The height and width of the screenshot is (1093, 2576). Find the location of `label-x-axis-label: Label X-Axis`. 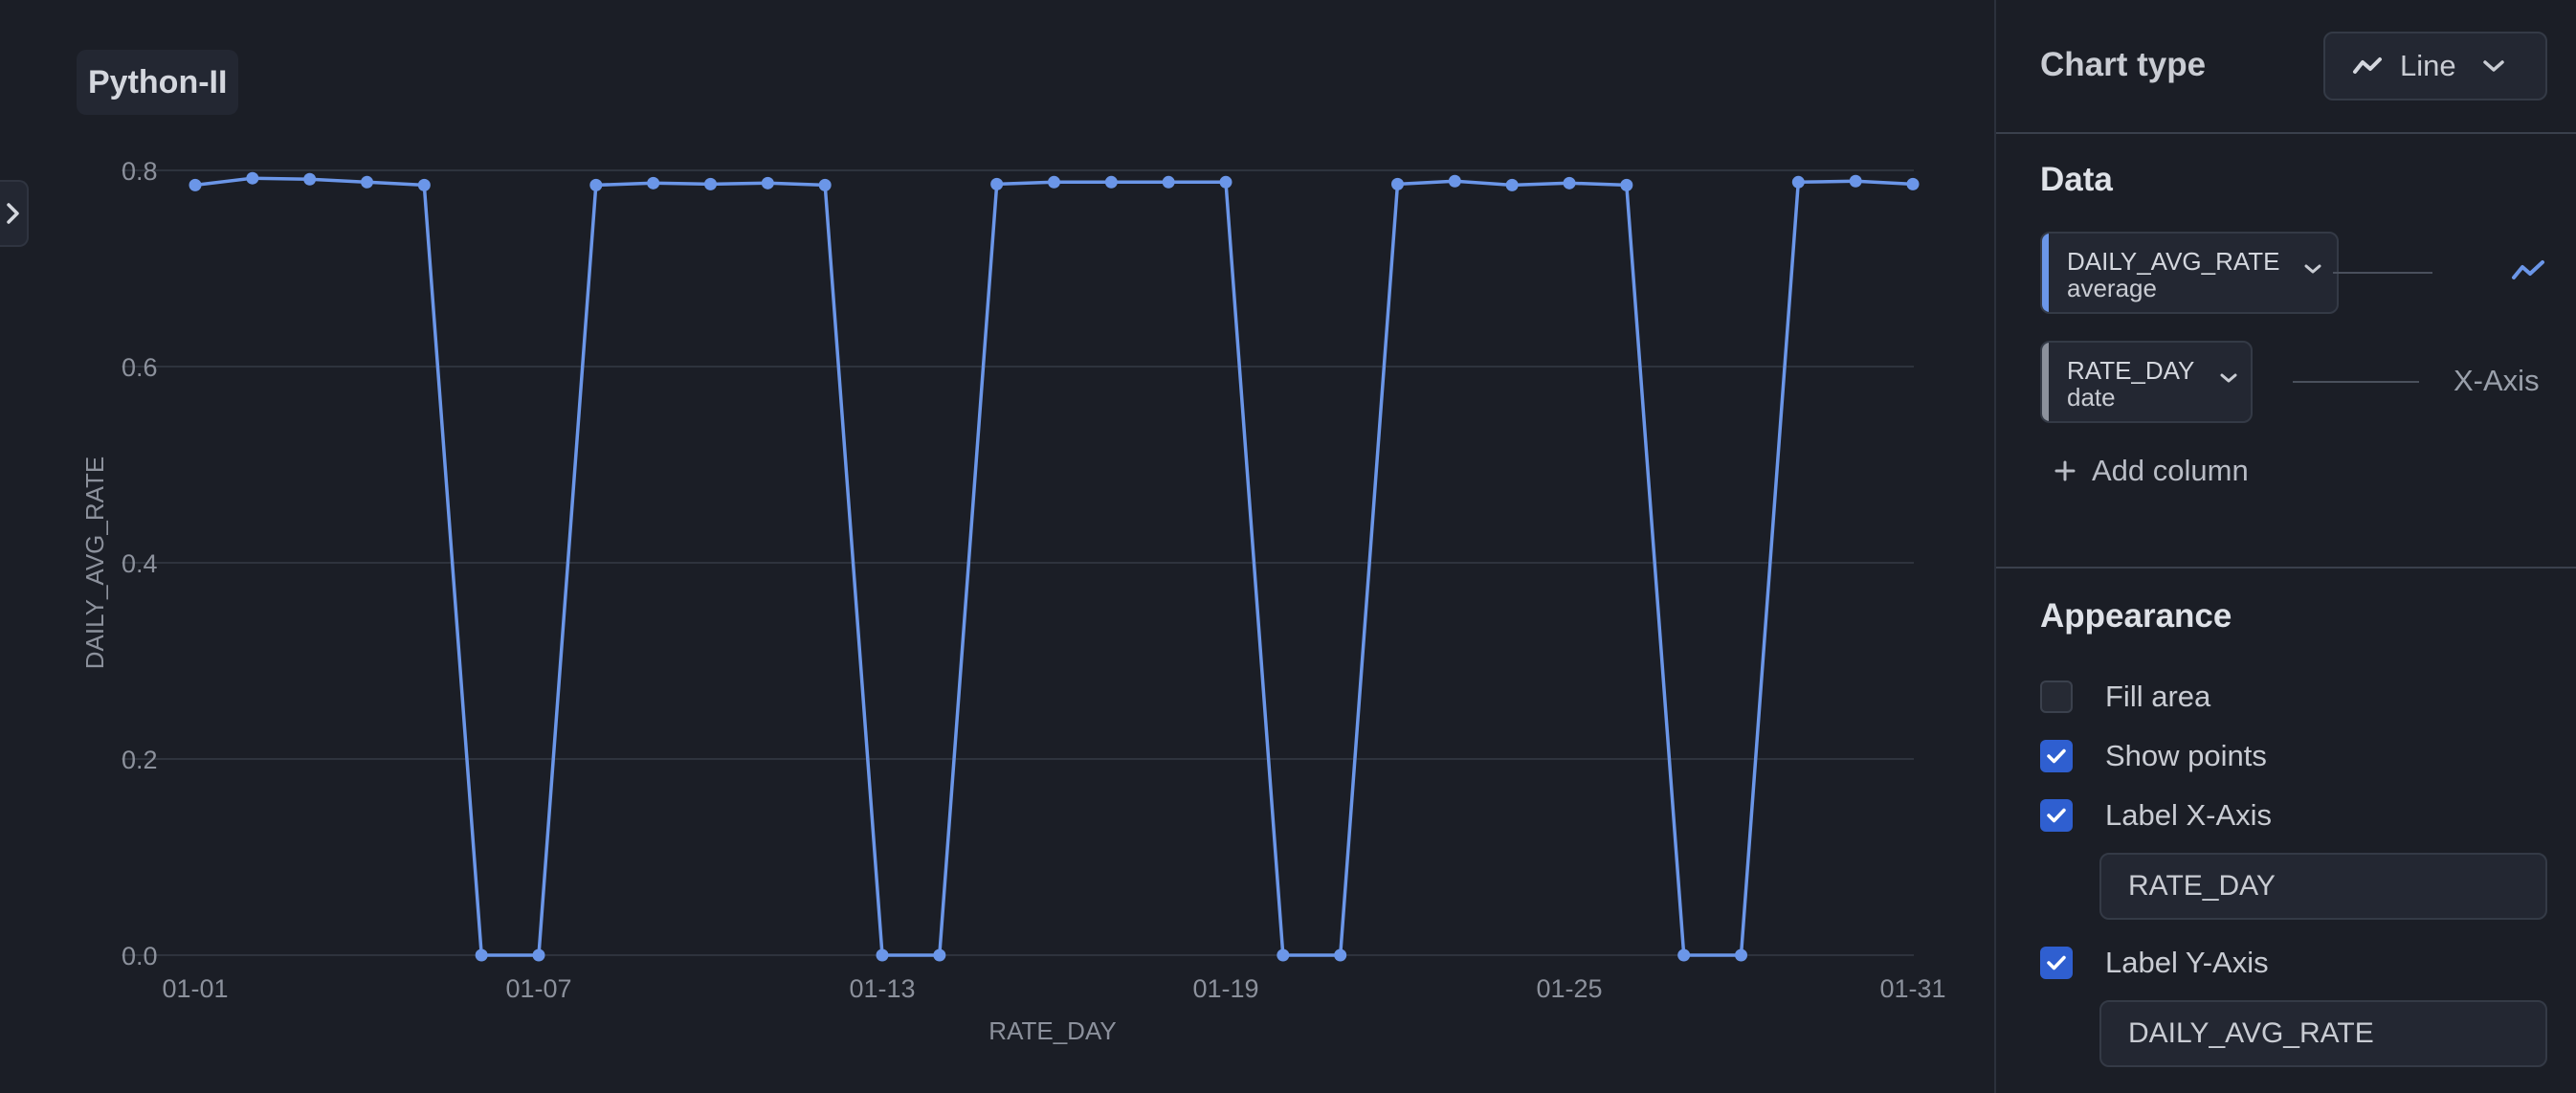

label-x-axis-label: Label X-Axis is located at coordinates (2189, 815).